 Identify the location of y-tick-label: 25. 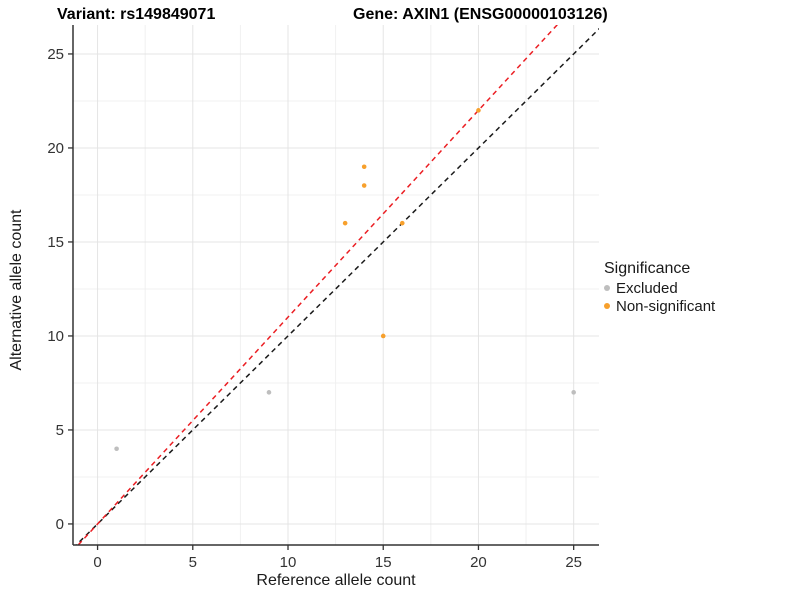
(55, 54).